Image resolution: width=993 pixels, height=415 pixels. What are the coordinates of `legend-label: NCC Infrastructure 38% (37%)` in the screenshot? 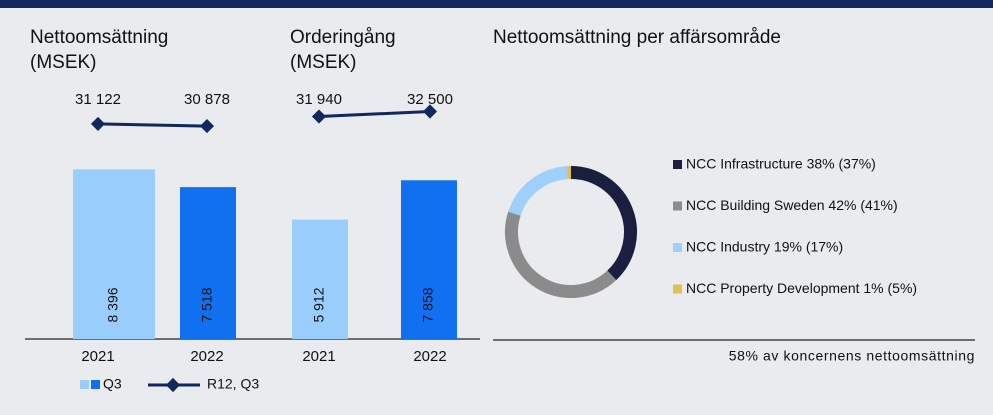 It's located at (781, 164).